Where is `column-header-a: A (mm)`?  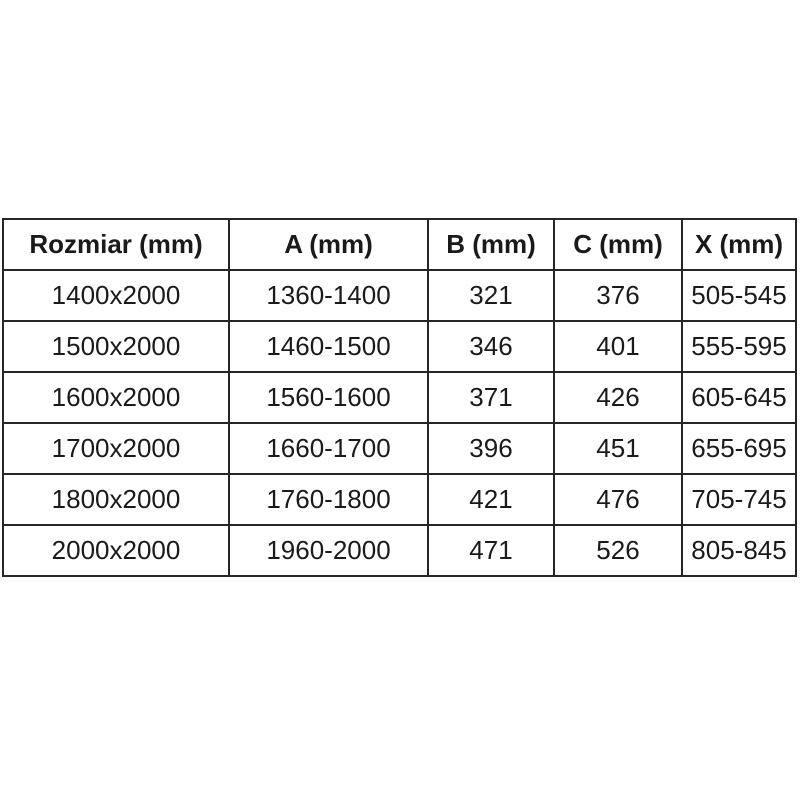 column-header-a: A (mm) is located at coordinates (328, 244).